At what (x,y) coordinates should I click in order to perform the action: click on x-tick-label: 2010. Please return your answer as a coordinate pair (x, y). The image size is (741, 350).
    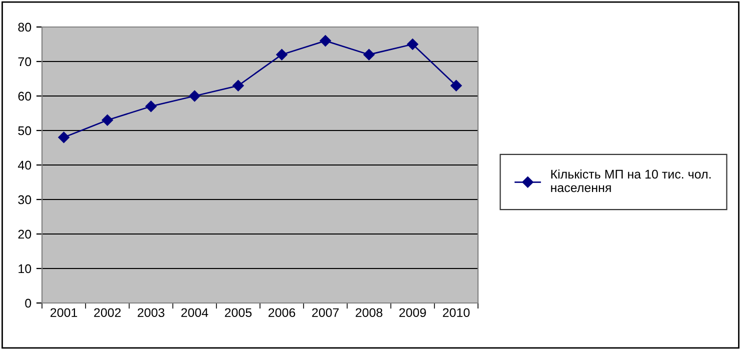
    Looking at the image, I should click on (456, 313).